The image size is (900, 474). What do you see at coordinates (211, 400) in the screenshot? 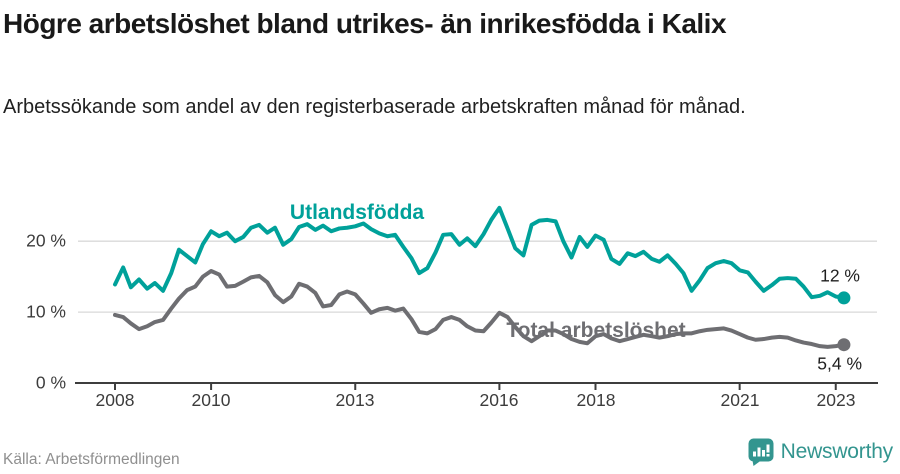
I see `x-axis-tick-label-2010: 2010` at bounding box center [211, 400].